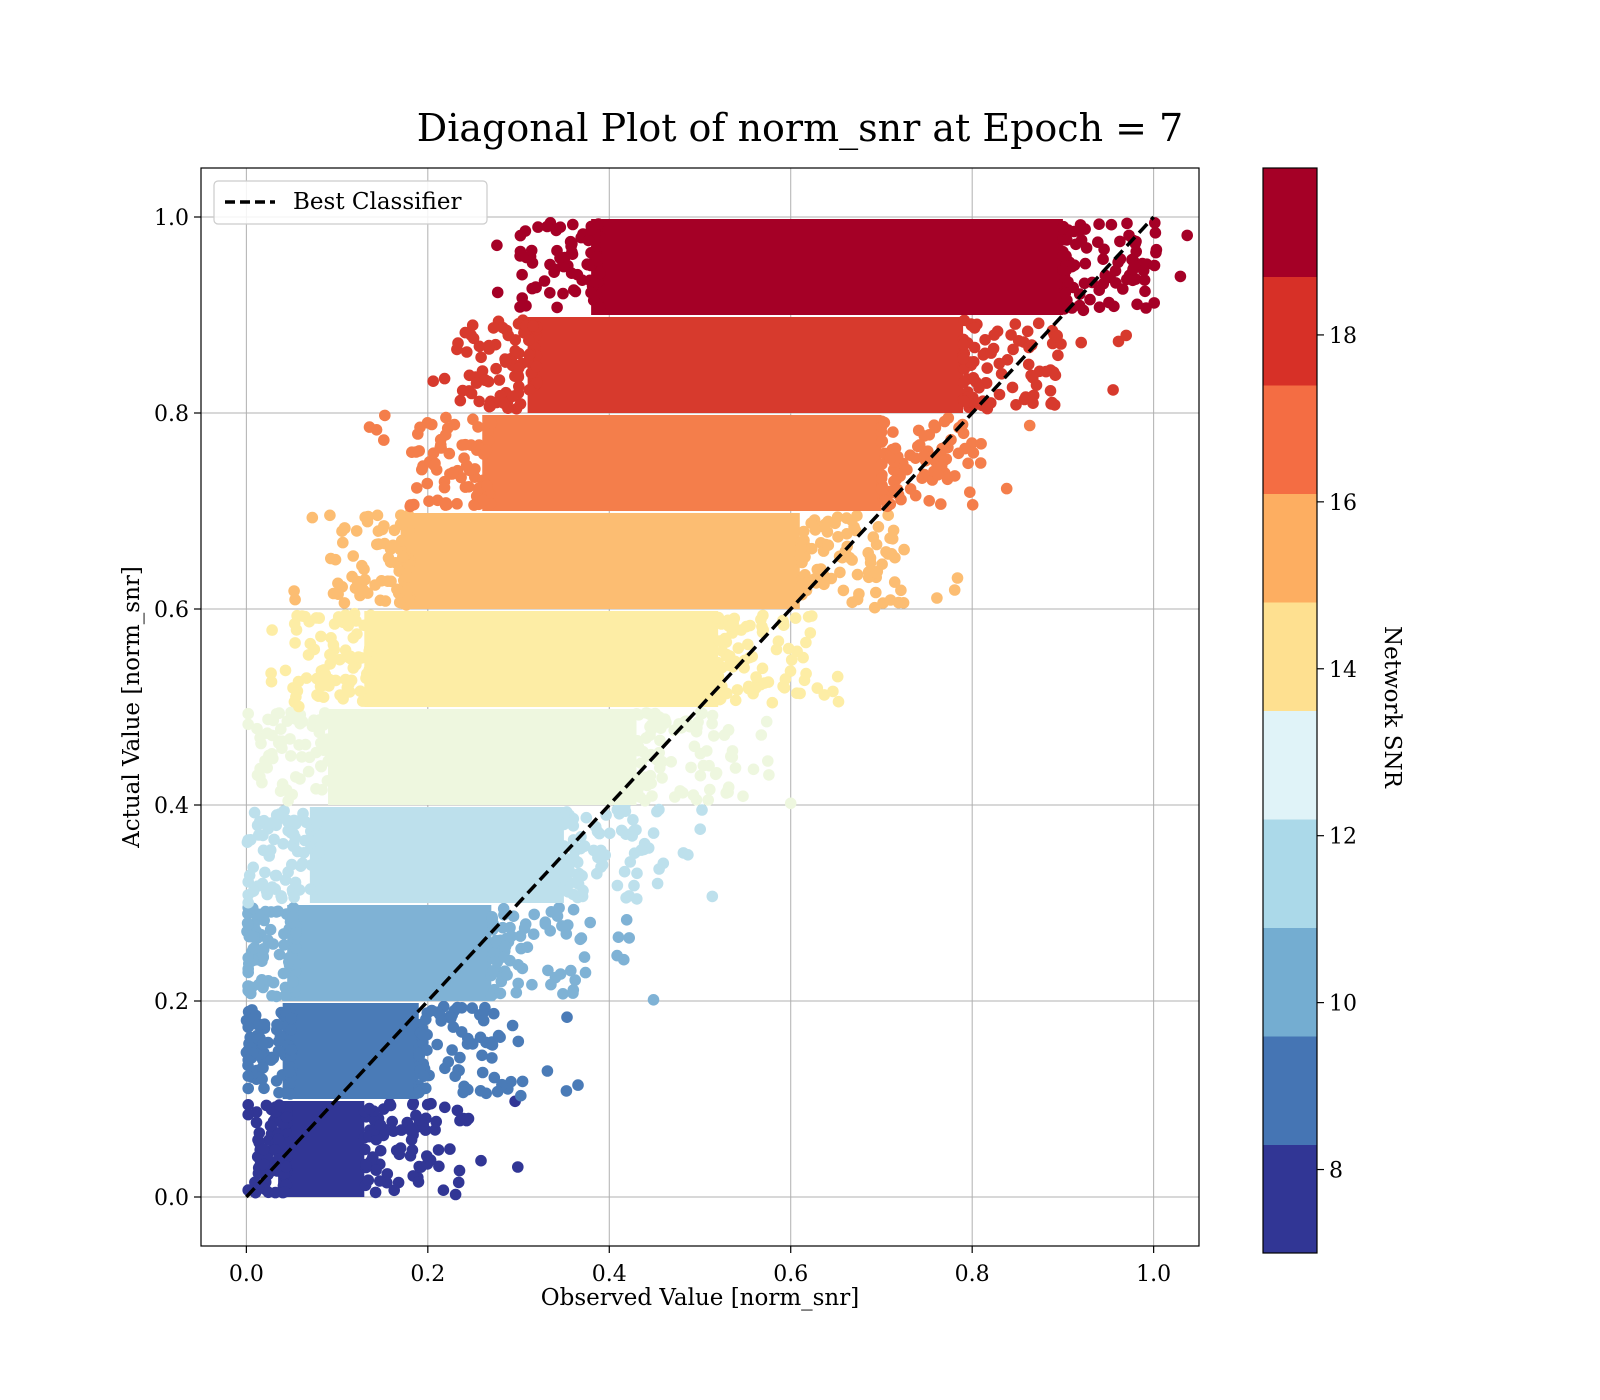 The image size is (1600, 1400). I want to click on colorbar-tick-label: 8, so click(1336, 1171).